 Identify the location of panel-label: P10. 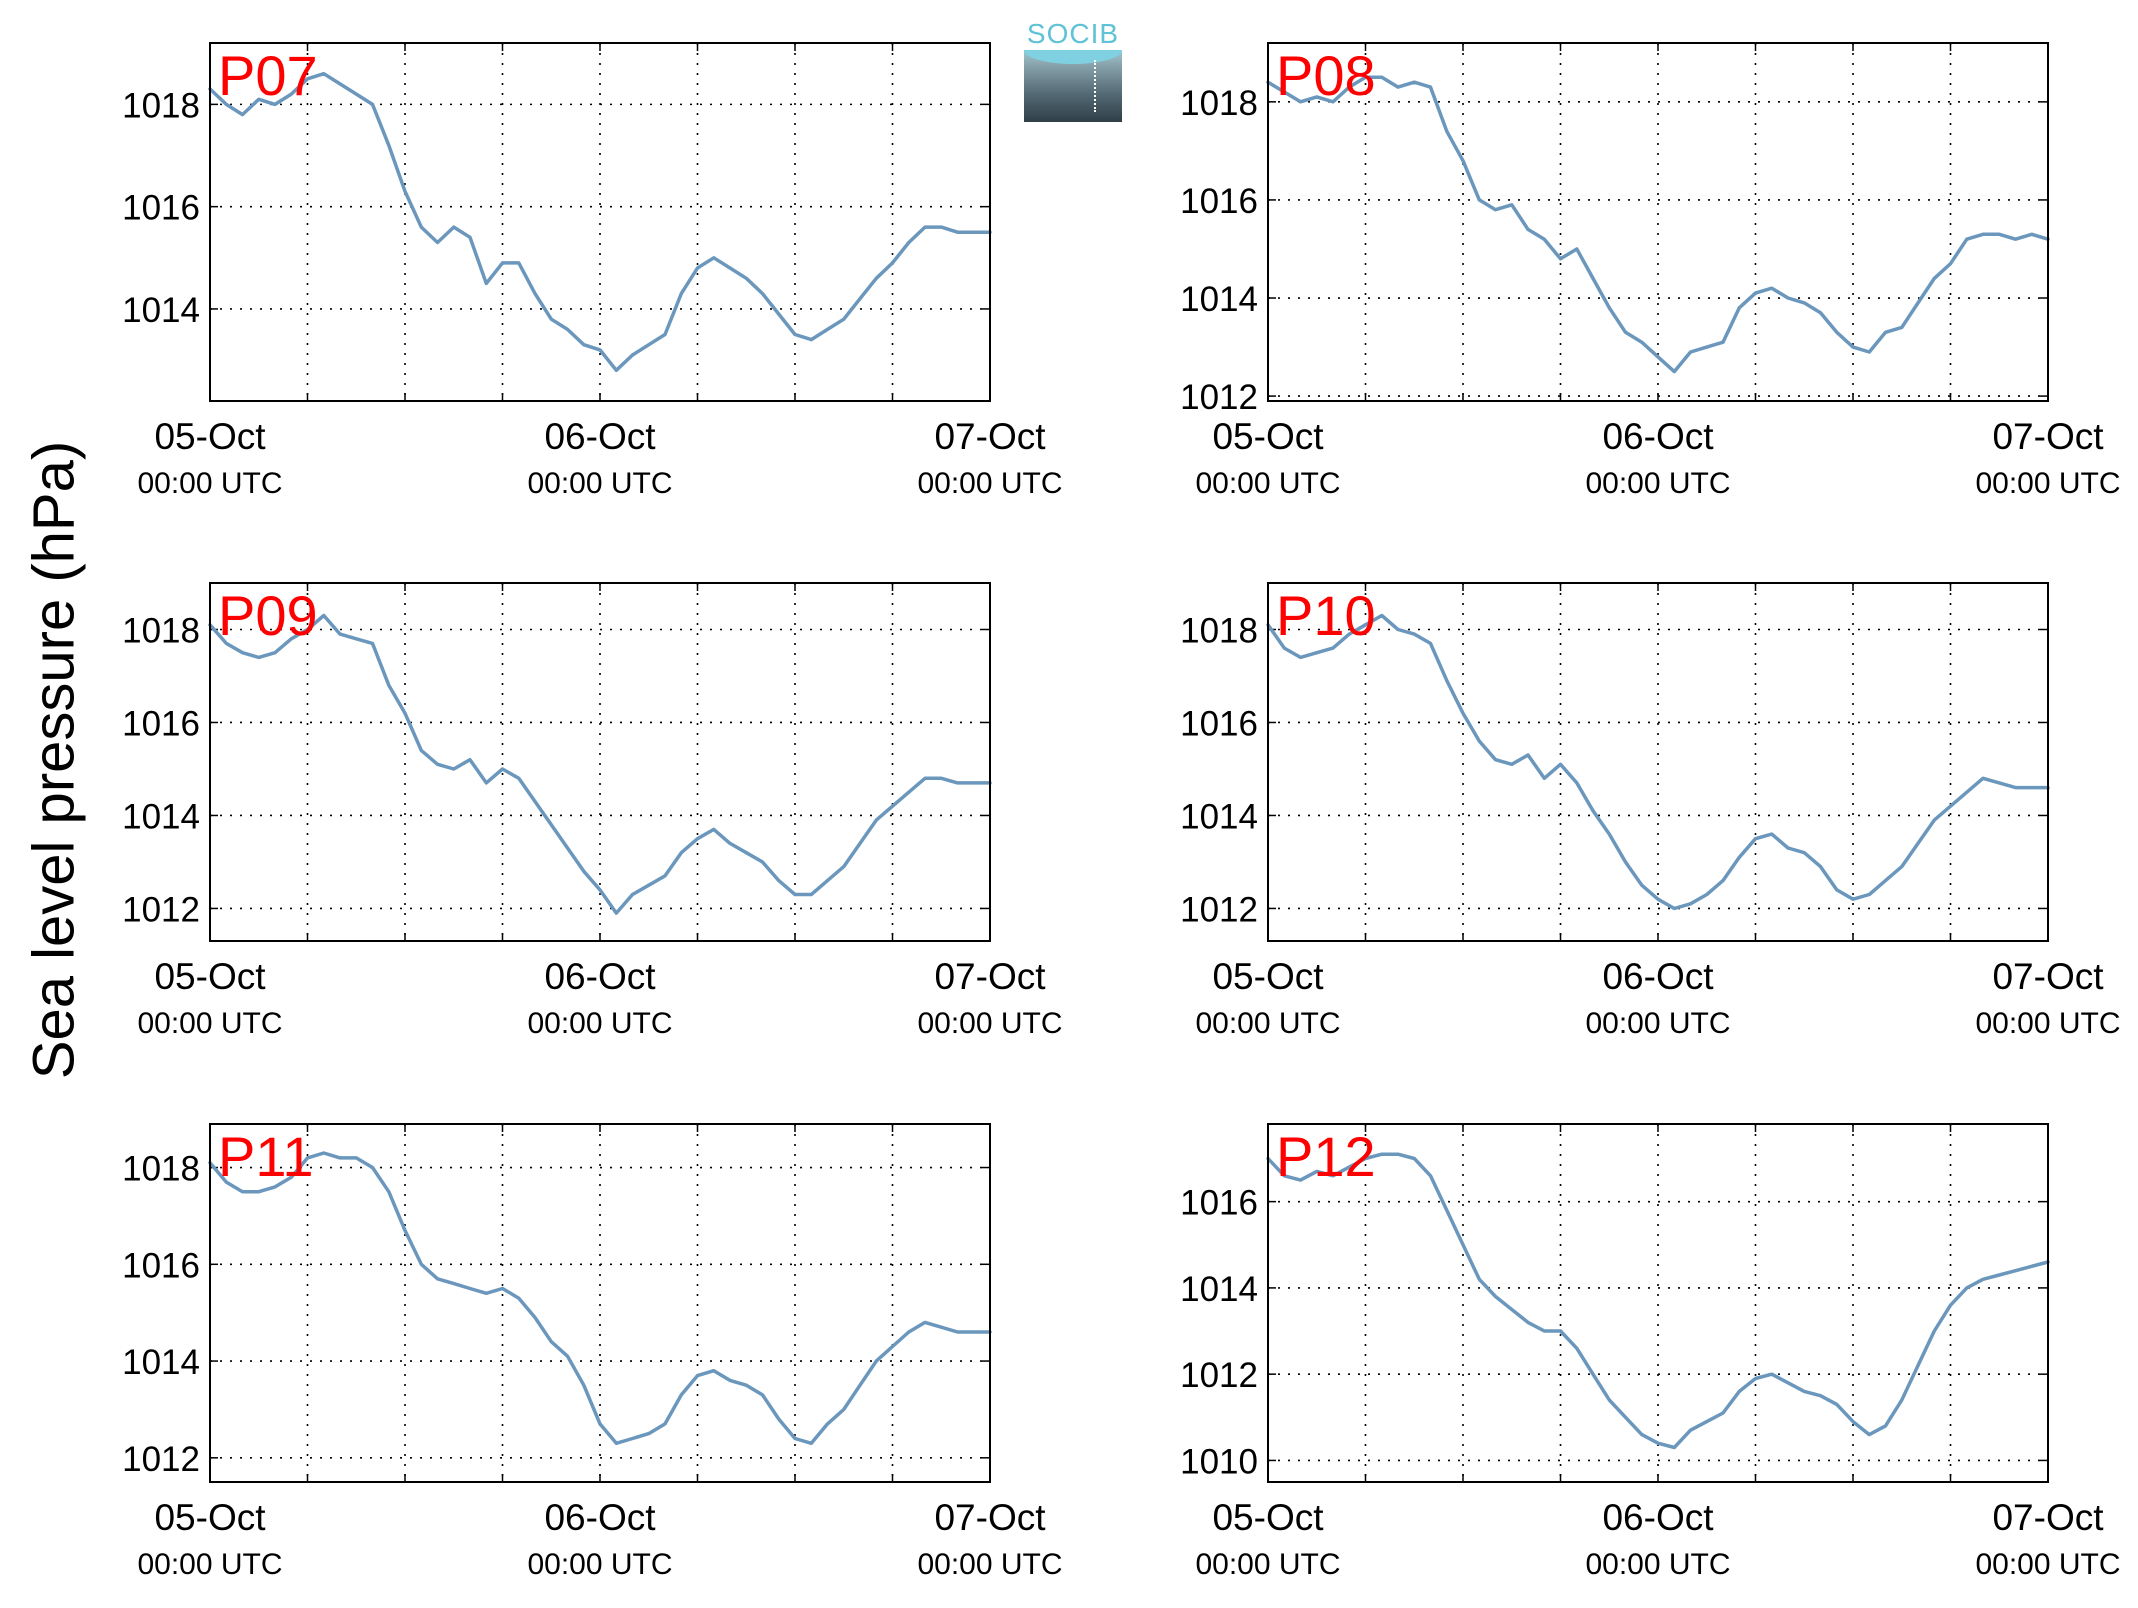
(1326, 615).